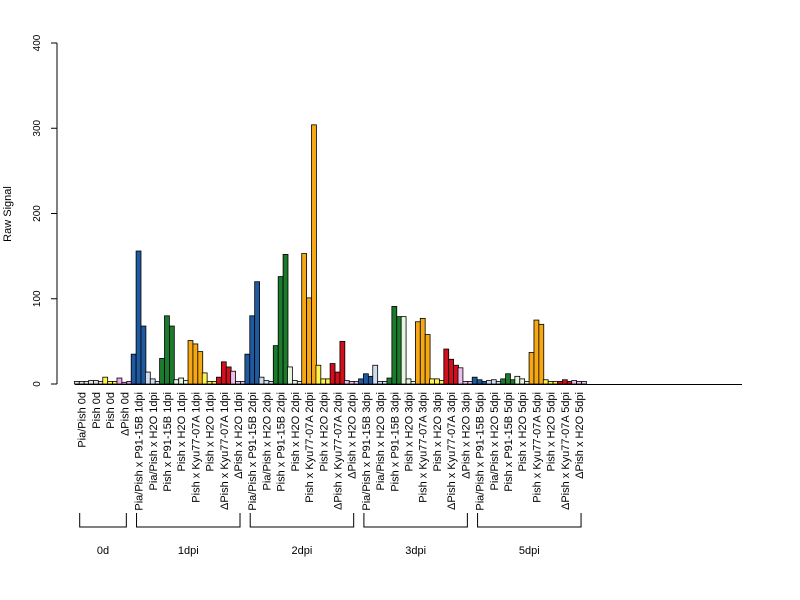 The height and width of the screenshot is (600, 800). Describe the element at coordinates (168, 442) in the screenshot. I see `x-tick-label: Pish x P91-15B 1dpi` at that location.